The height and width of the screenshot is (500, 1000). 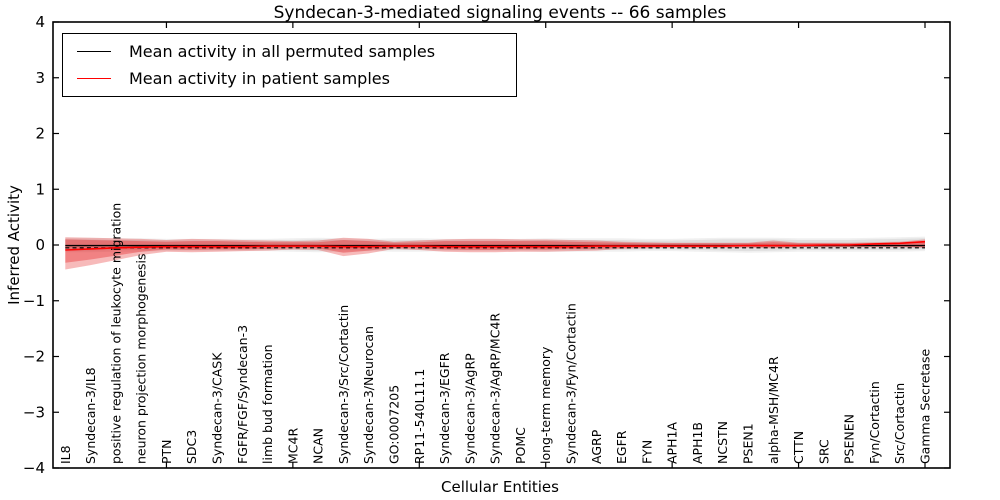 What do you see at coordinates (500, 487) in the screenshot?
I see `x-axis-label: Cellular Entities` at bounding box center [500, 487].